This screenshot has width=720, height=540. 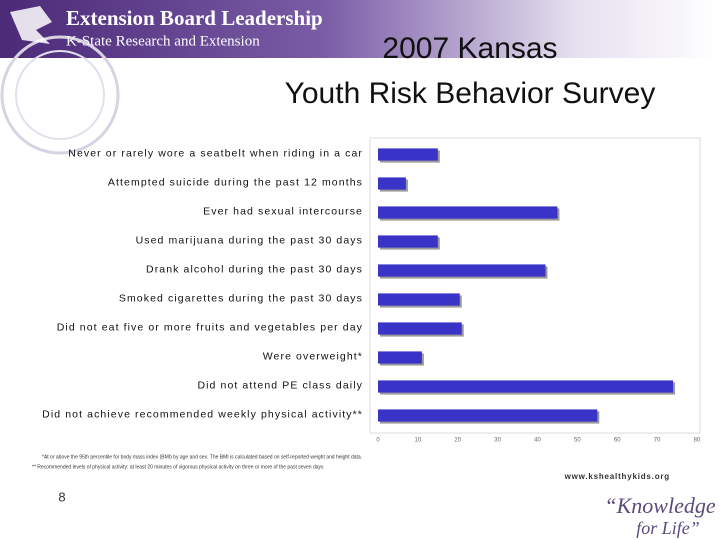 I want to click on x-tick-label: 0, so click(x=378, y=441).